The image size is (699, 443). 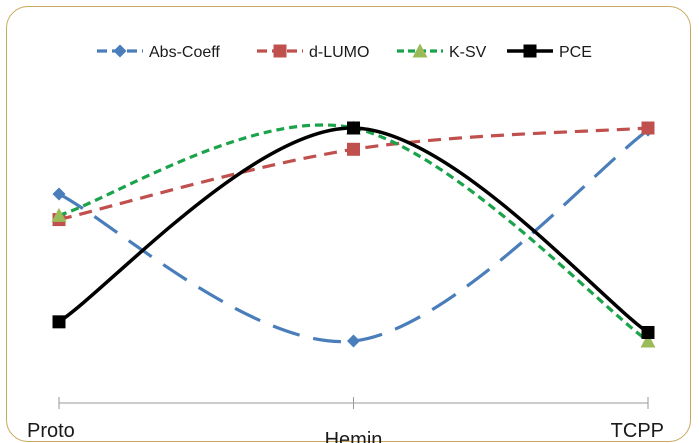 I want to click on legend-item: d-LUMO, so click(x=313, y=52).